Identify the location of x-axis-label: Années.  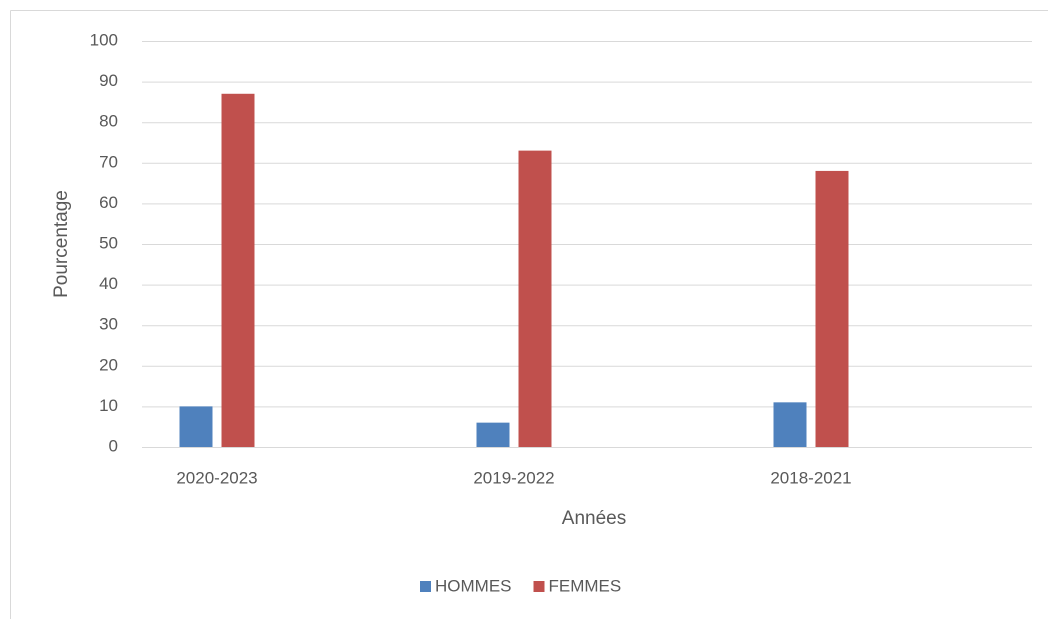
(594, 518).